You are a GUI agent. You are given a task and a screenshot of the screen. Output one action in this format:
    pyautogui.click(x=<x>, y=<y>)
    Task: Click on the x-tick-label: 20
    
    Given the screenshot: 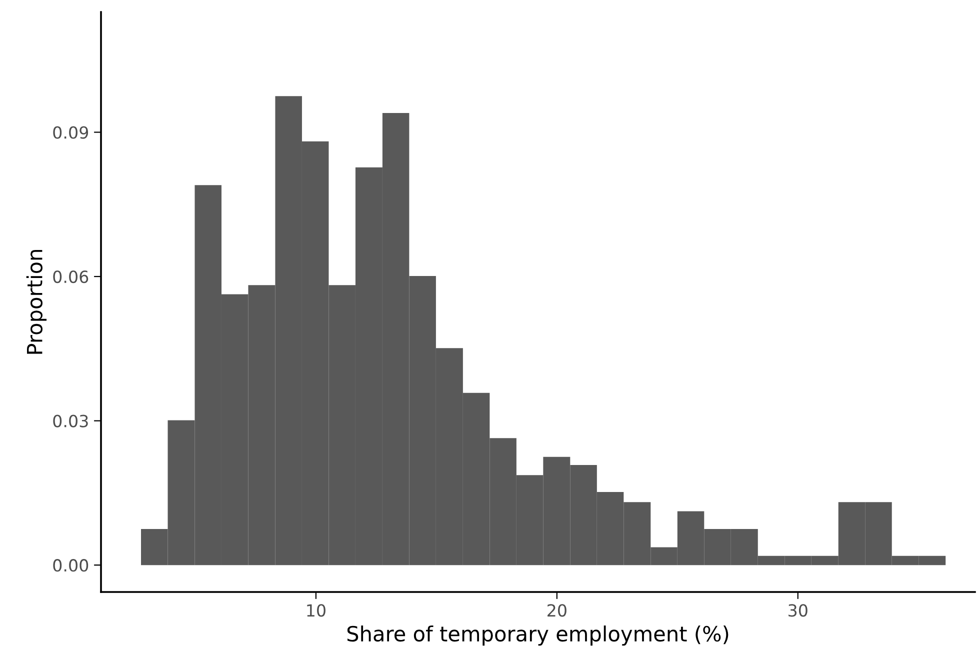 What is the action you would take?
    pyautogui.click(x=557, y=610)
    